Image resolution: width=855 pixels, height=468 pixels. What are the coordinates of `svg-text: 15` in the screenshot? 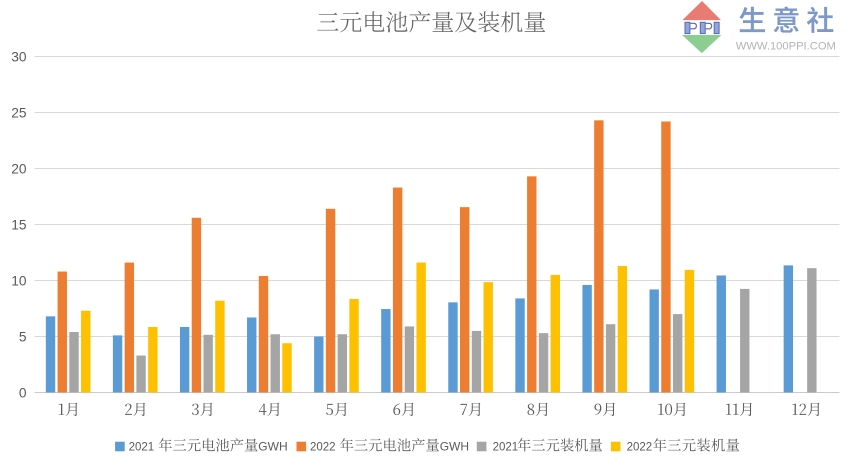 It's located at (19, 225).